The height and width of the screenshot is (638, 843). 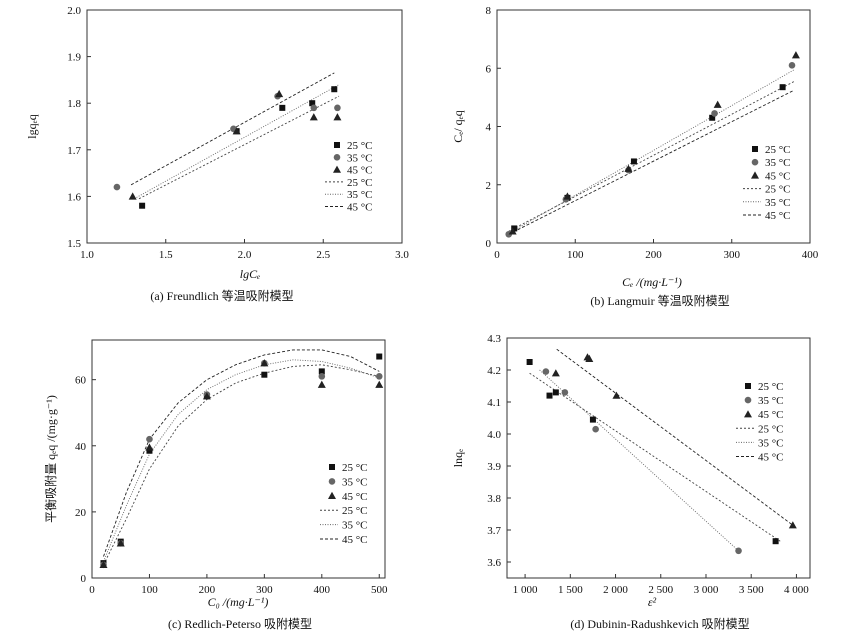 I want to click on y-tick-label: 20, so click(x=81, y=513).